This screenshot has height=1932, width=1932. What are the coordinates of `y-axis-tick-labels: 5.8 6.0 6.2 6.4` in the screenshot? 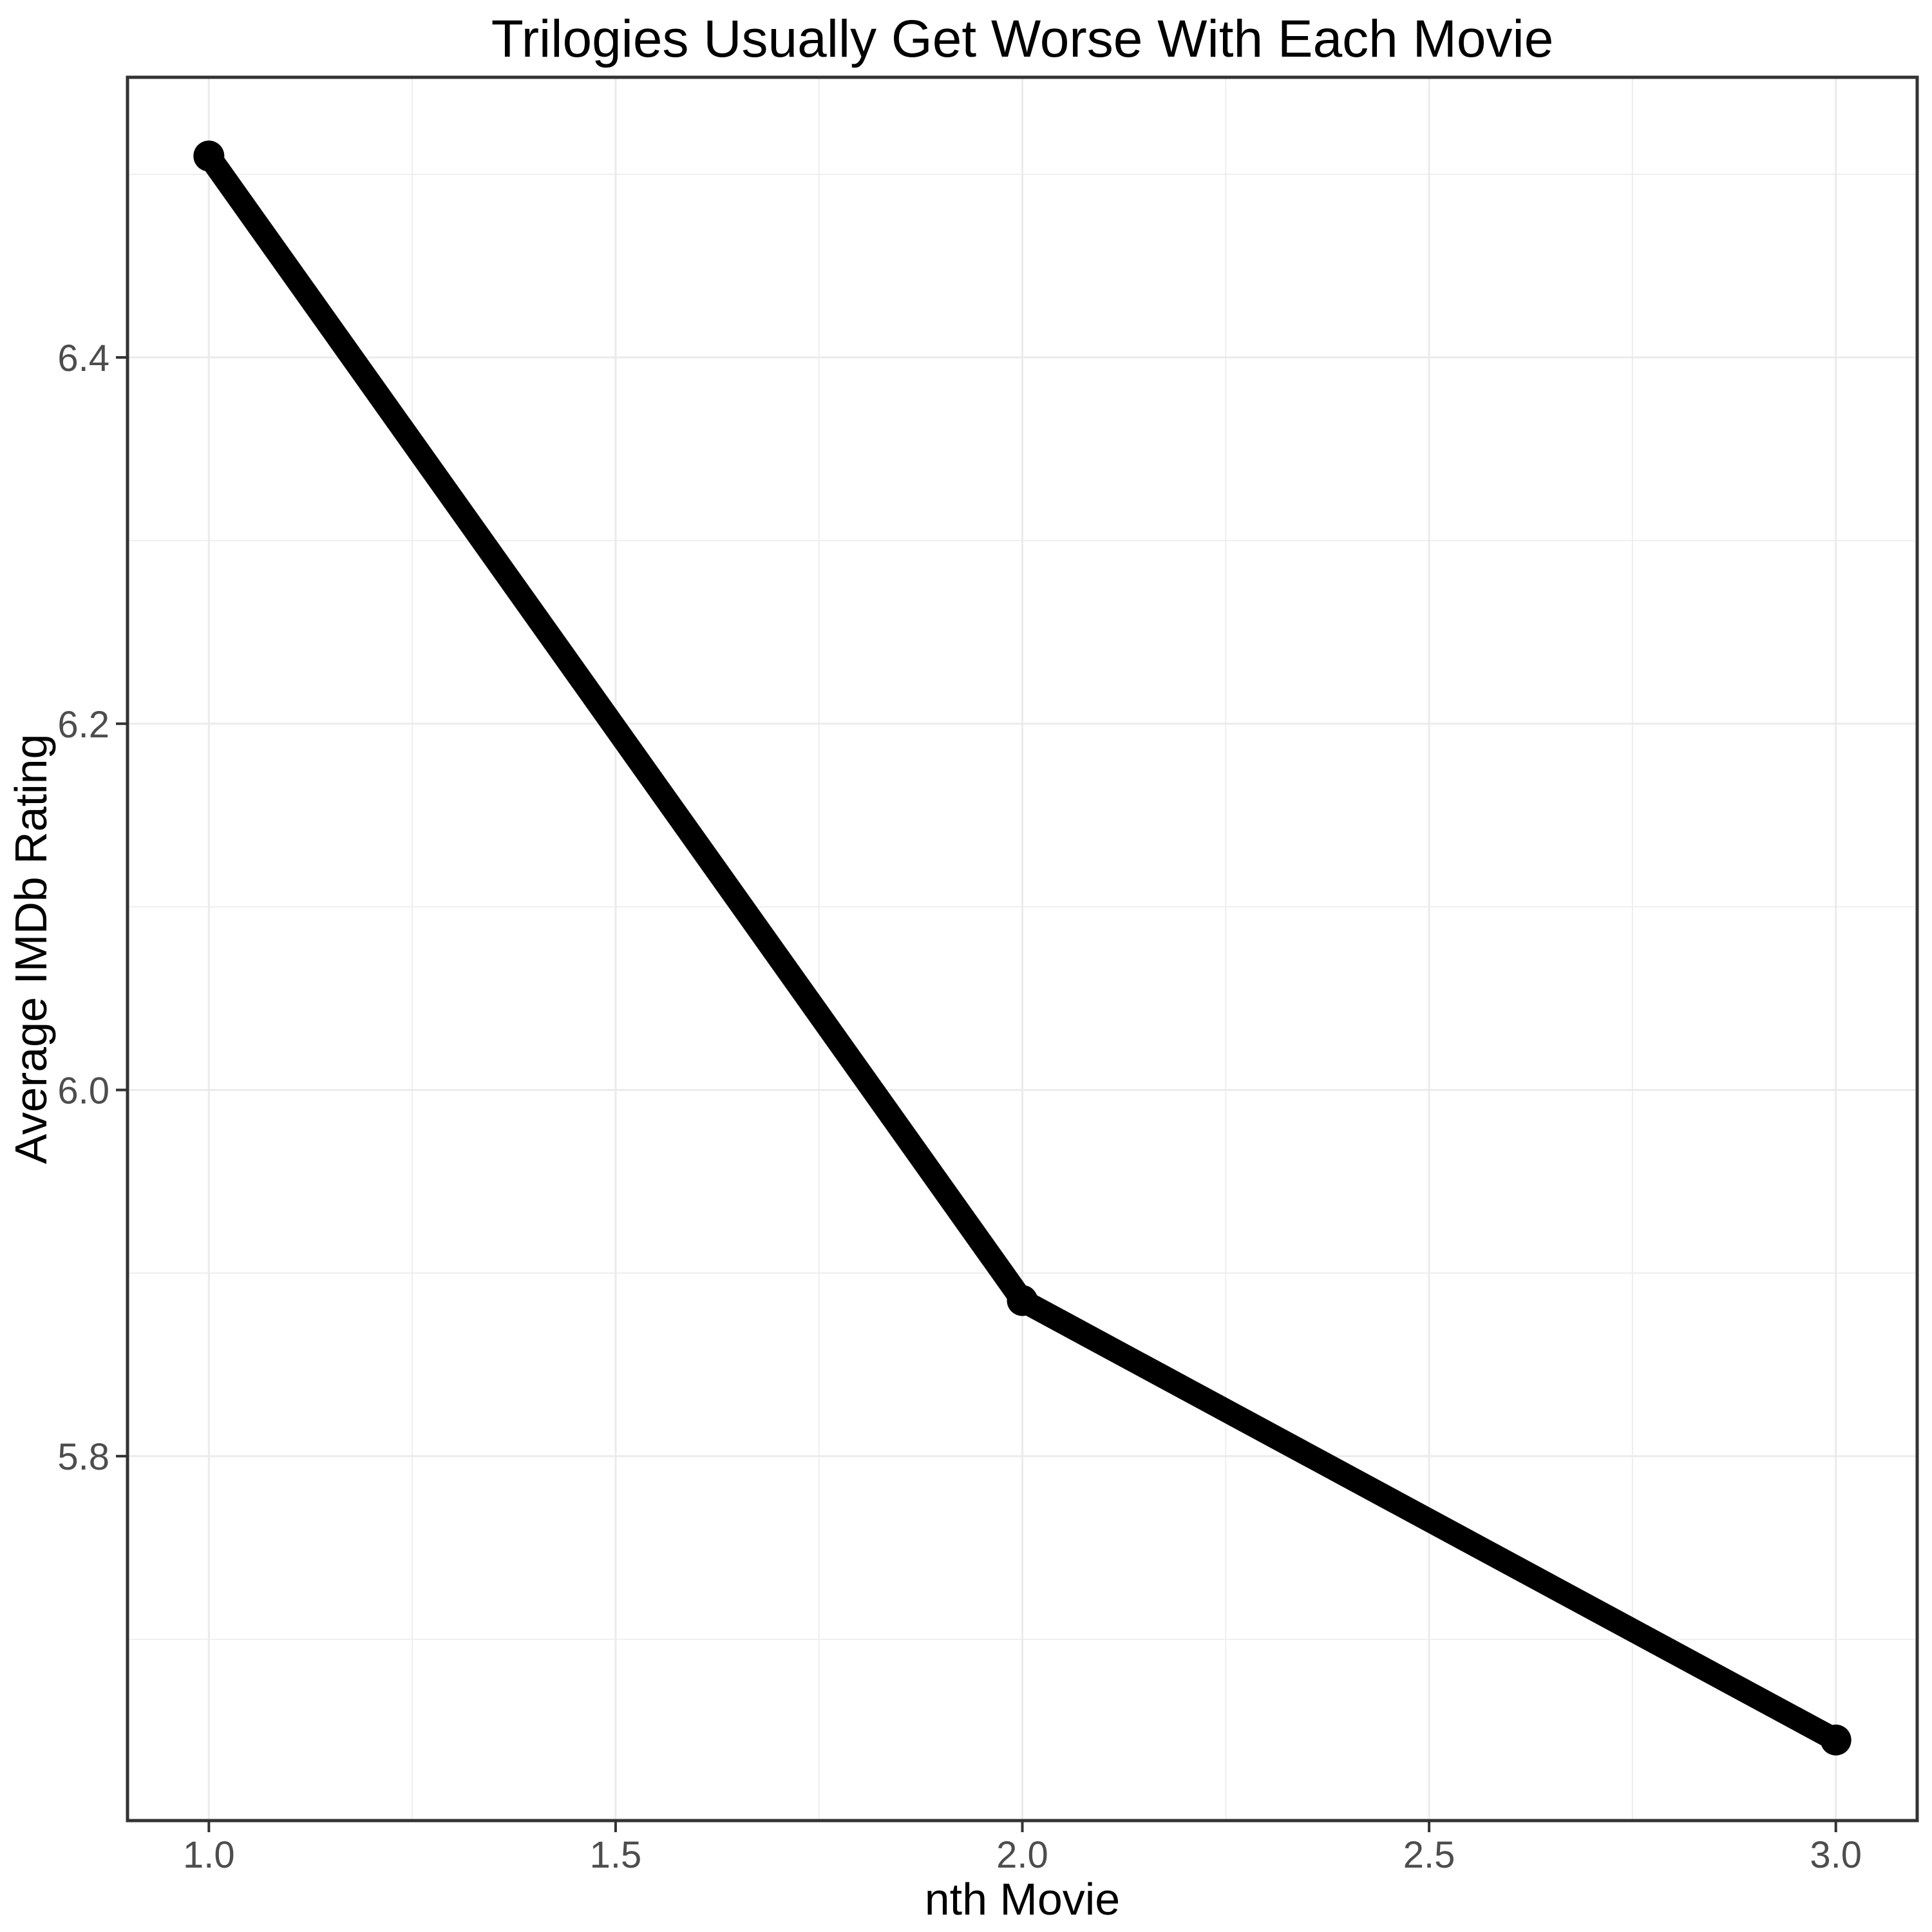 It's located at (83, 908).